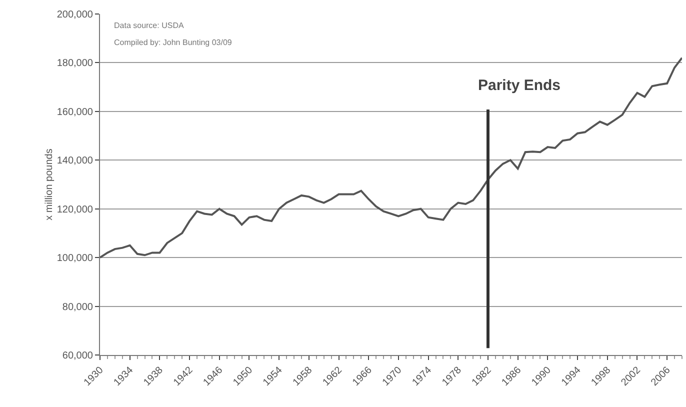 The width and height of the screenshot is (686, 407). I want to click on y-tick-label: 100,000, so click(75, 258).